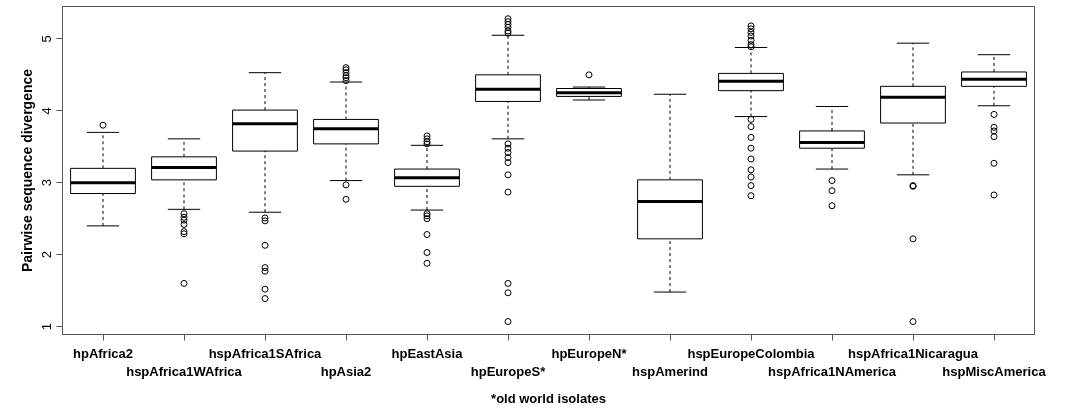 Image resolution: width=1074 pixels, height=412 pixels. Describe the element at coordinates (47, 111) in the screenshot. I see `y-tick-label: 4` at that location.